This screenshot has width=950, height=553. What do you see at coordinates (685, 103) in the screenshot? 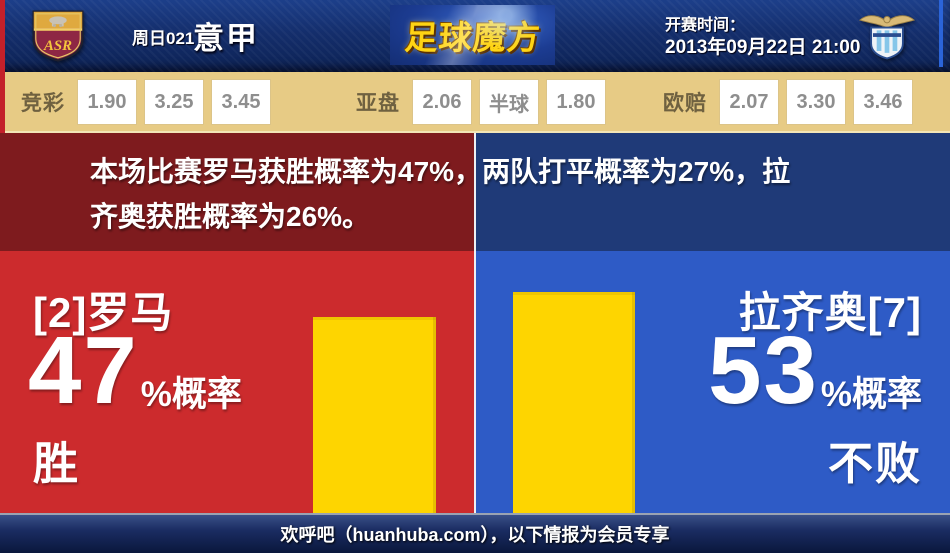
I see `odds-label: 欧赔` at bounding box center [685, 103].